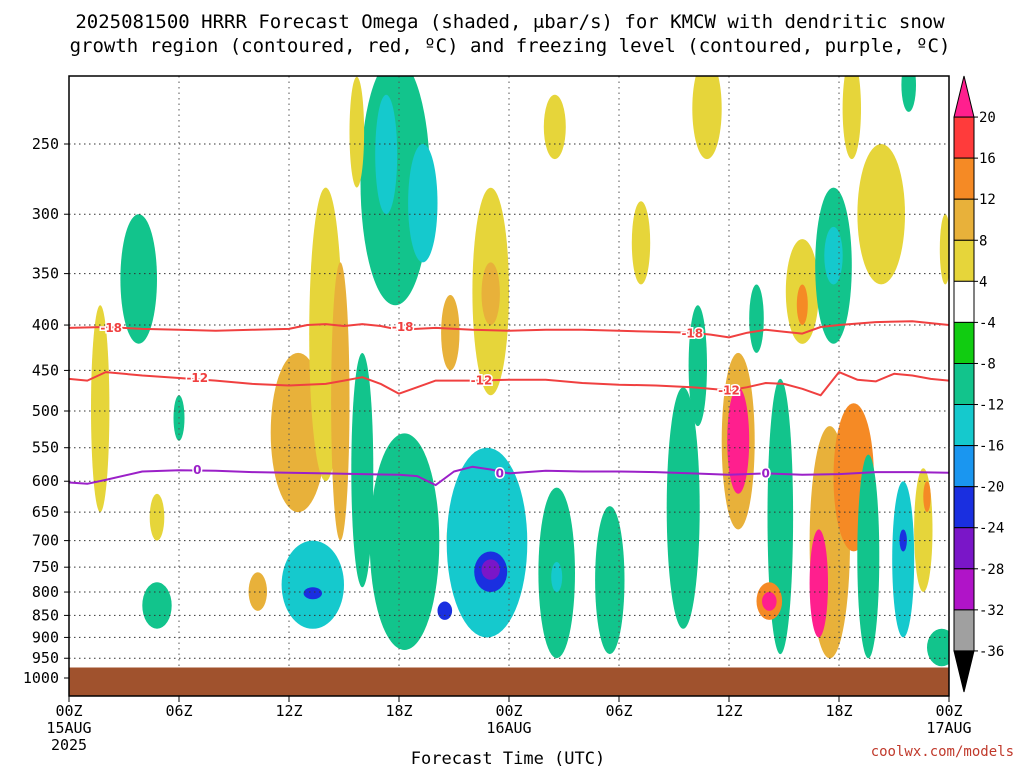  Describe the element at coordinates (991, 406) in the screenshot. I see `colorbar-label: -12` at that location.